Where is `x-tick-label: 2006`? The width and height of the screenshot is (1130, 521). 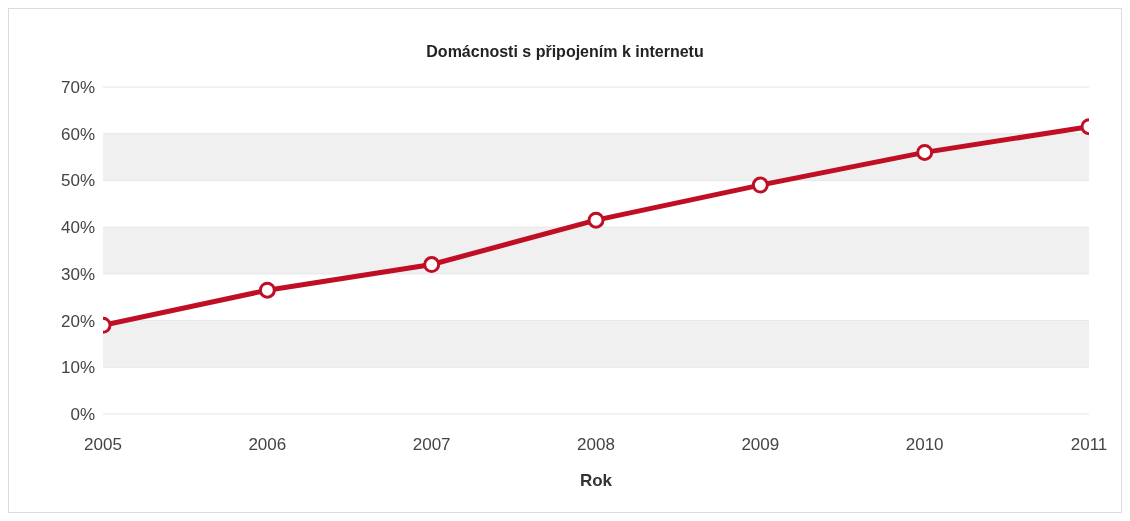
x-tick-label: 2006 is located at coordinates (267, 445).